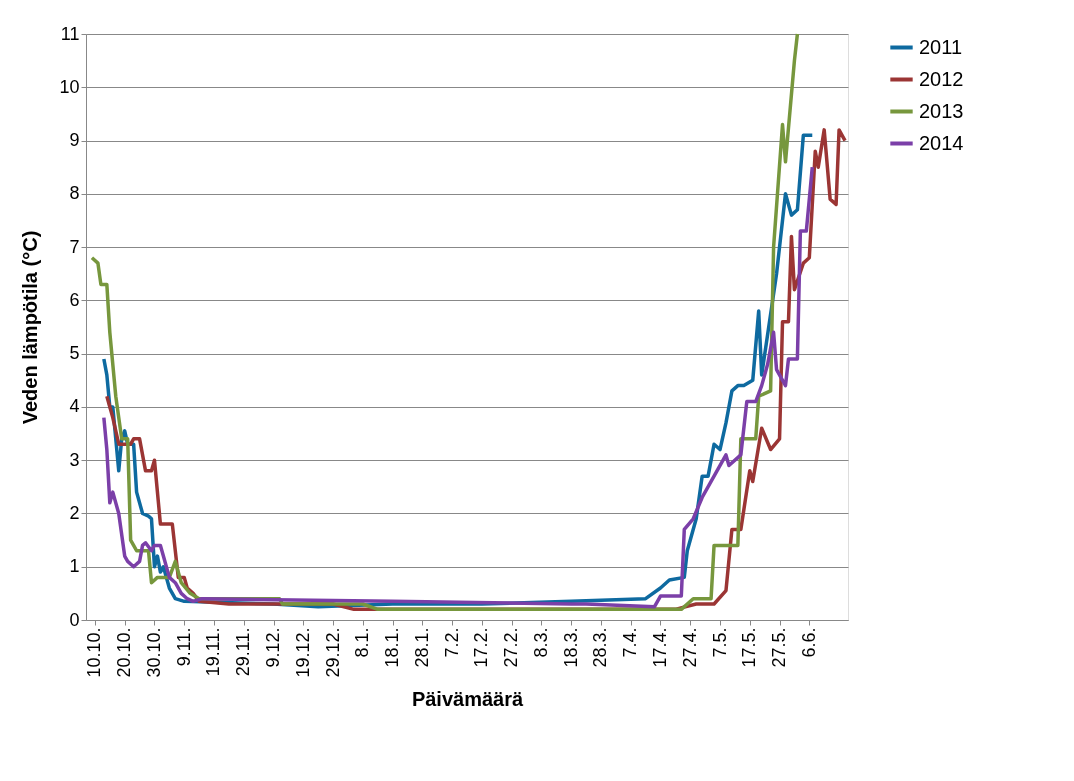 This screenshot has width=1074, height=781. I want to click on legend-label: 2014, so click(941, 142).